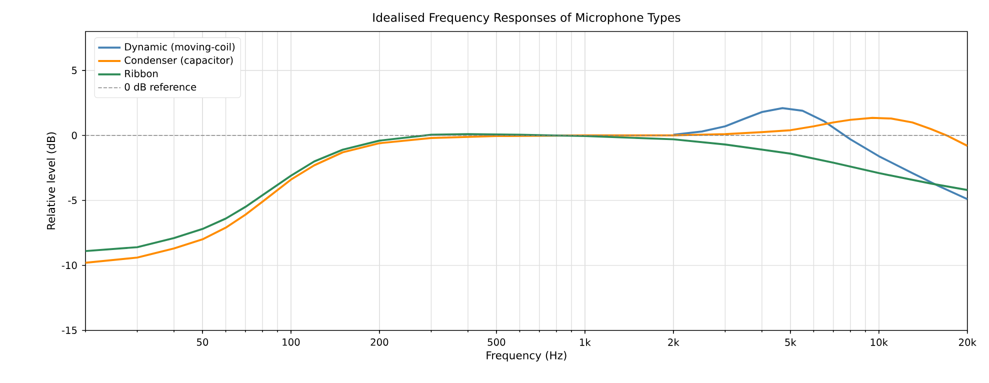  Describe the element at coordinates (72, 200) in the screenshot. I see `y-tick-label: -5` at that location.